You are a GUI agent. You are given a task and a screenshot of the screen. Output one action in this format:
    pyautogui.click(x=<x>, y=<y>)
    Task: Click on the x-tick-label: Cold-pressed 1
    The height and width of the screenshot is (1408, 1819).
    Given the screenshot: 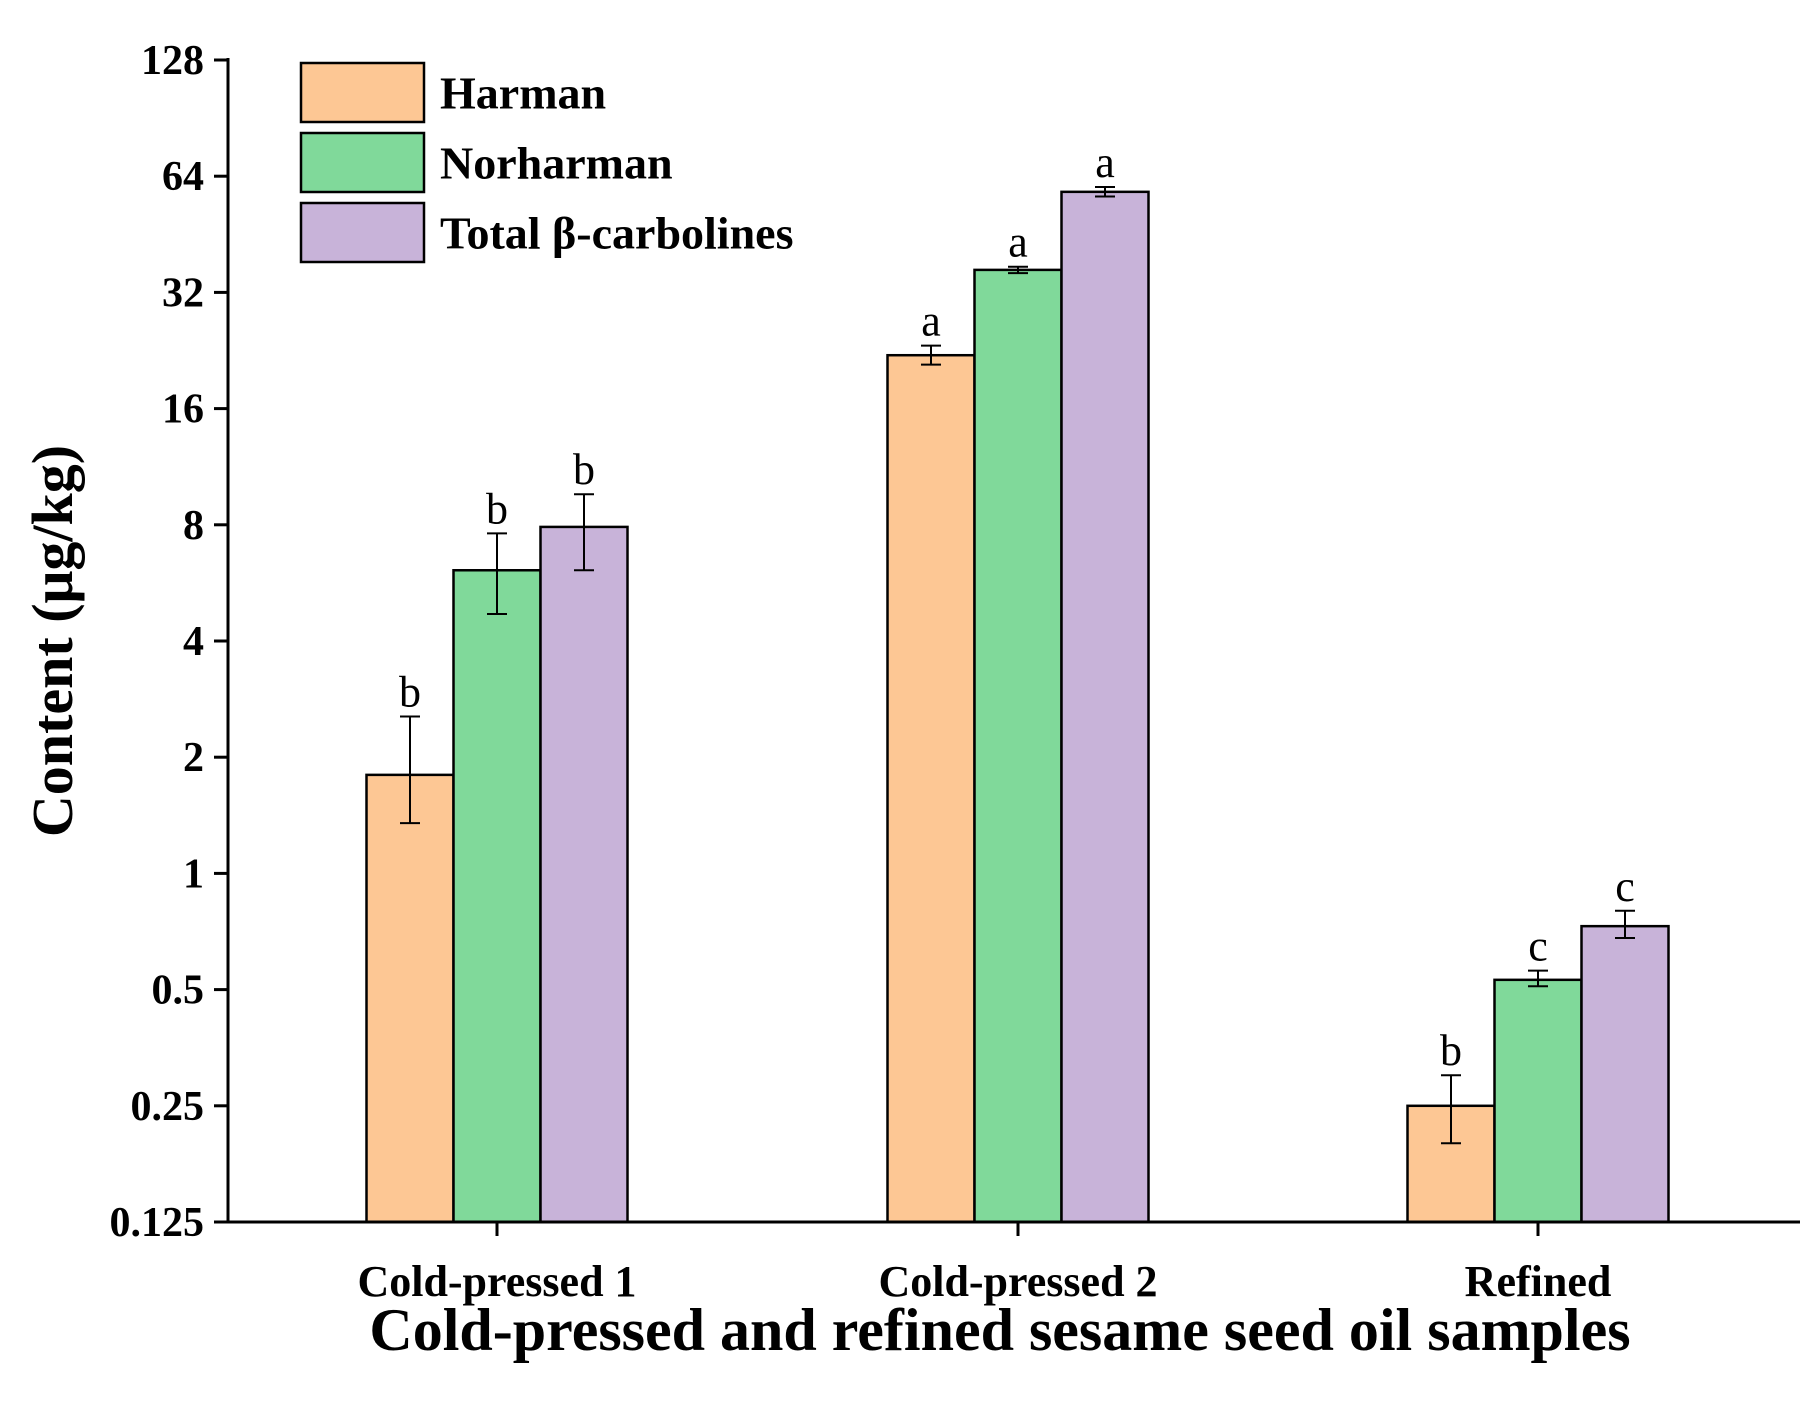 What is the action you would take?
    pyautogui.click(x=496, y=1281)
    